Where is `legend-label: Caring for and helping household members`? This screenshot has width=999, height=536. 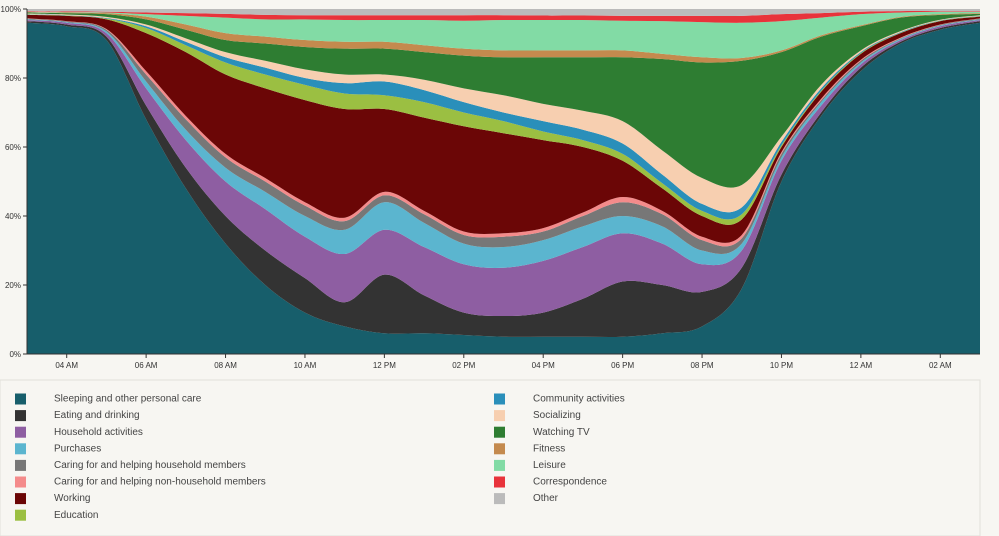 legend-label: Caring for and helping household members is located at coordinates (150, 465).